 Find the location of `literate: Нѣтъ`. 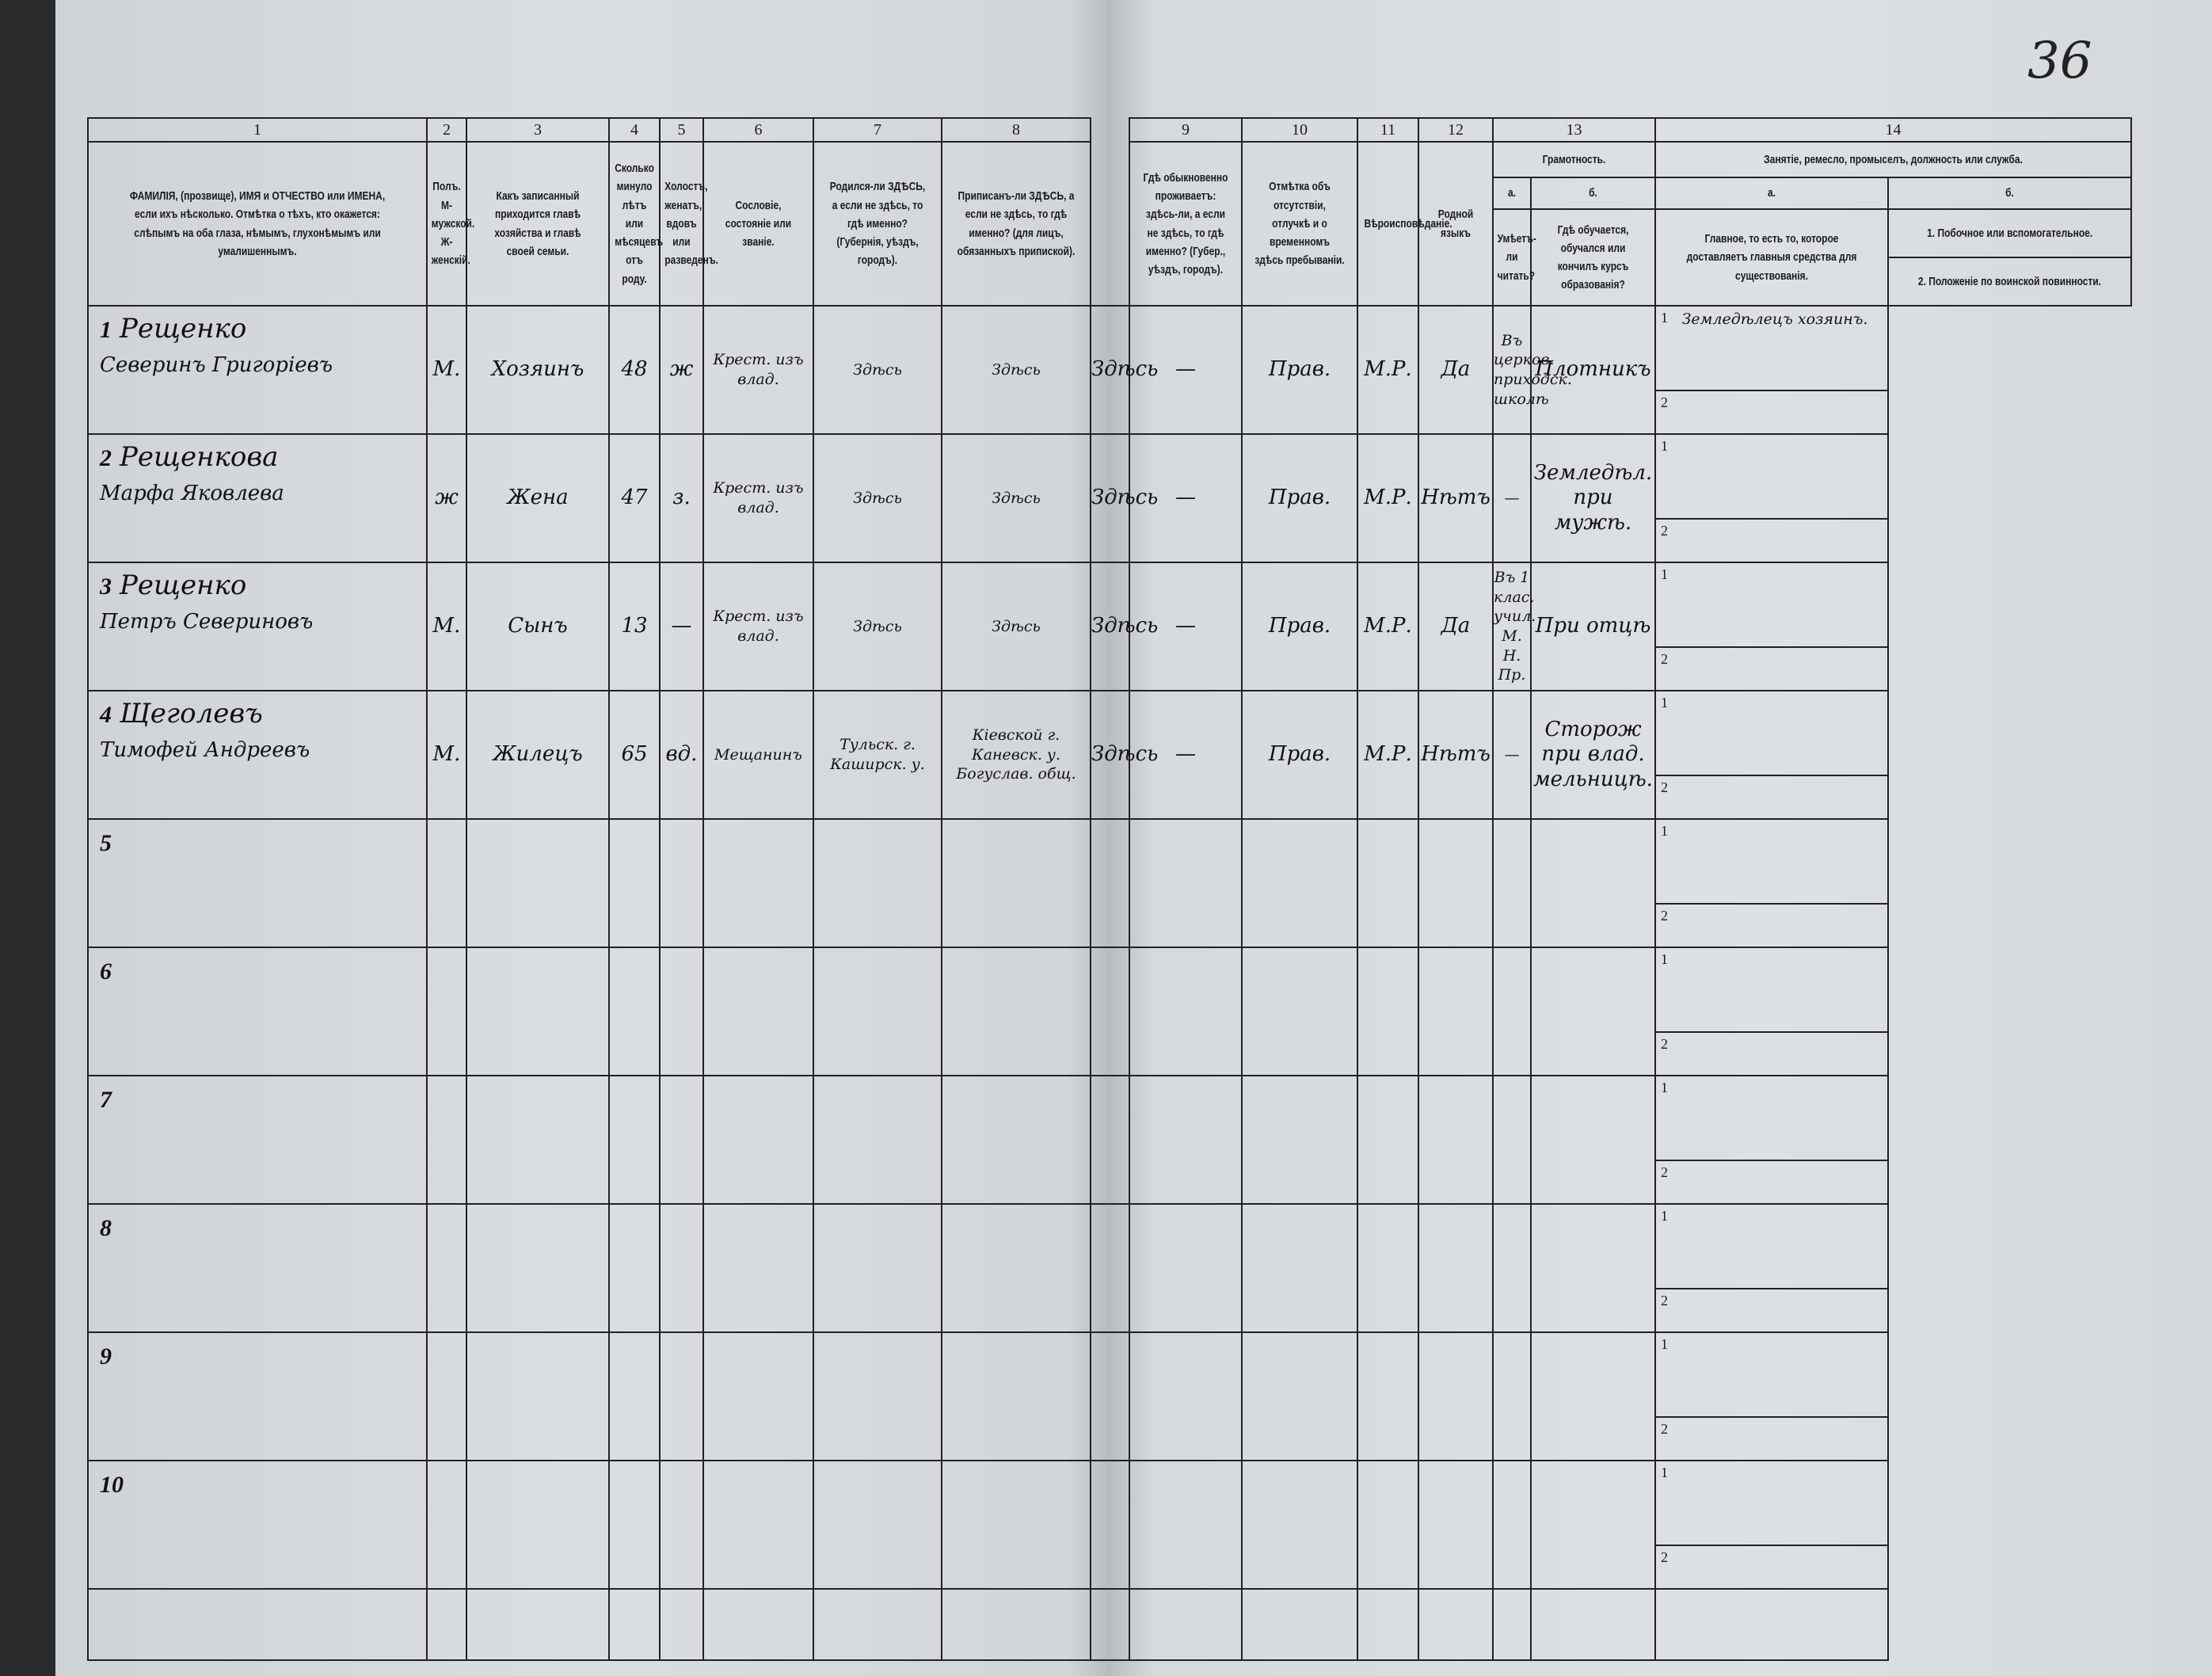

literate: Нѣтъ is located at coordinates (1456, 754).